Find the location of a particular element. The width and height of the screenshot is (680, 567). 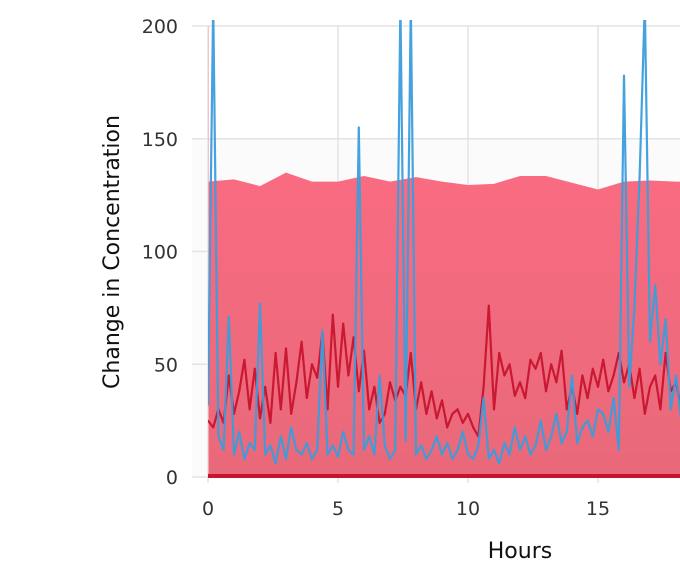

y-tick-label: 200 is located at coordinates (160, 27).